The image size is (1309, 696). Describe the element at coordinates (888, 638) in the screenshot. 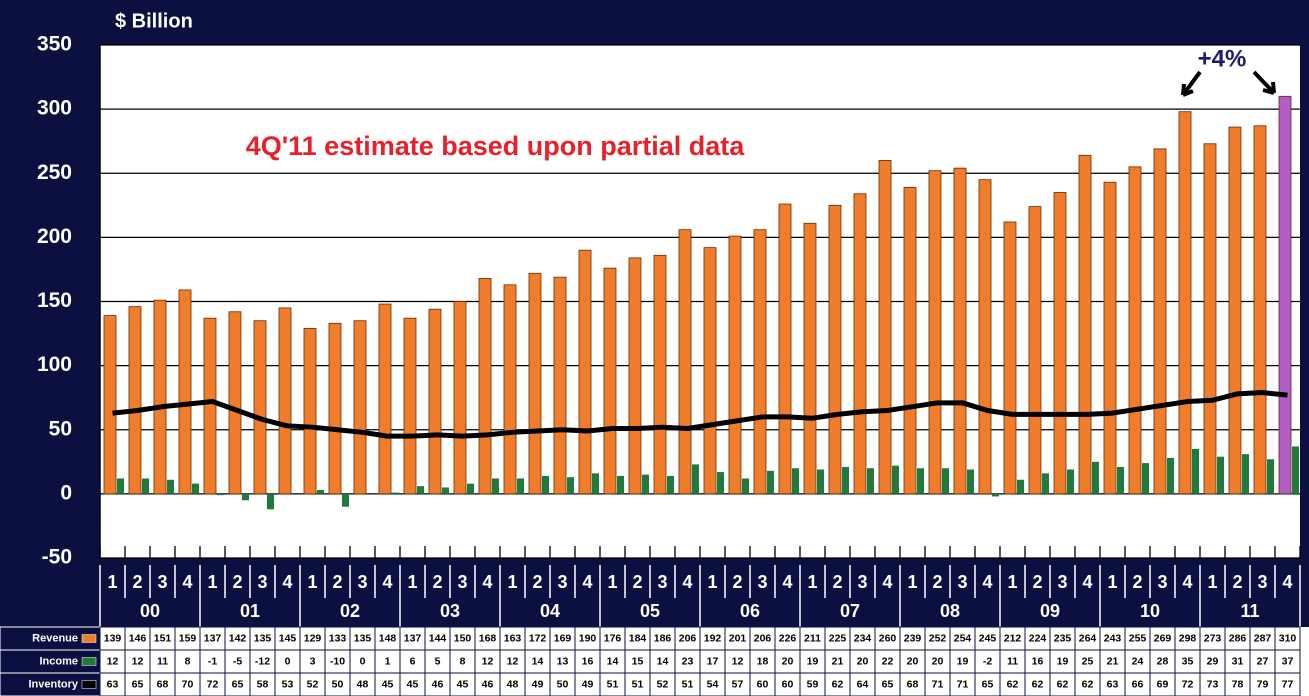

I see `cell-value: 260` at that location.